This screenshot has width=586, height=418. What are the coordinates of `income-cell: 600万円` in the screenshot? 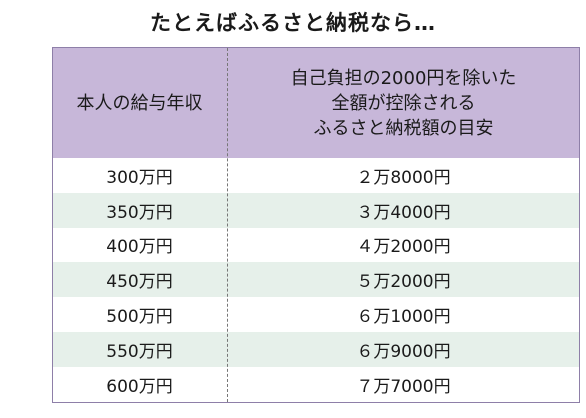 It's located at (139, 386).